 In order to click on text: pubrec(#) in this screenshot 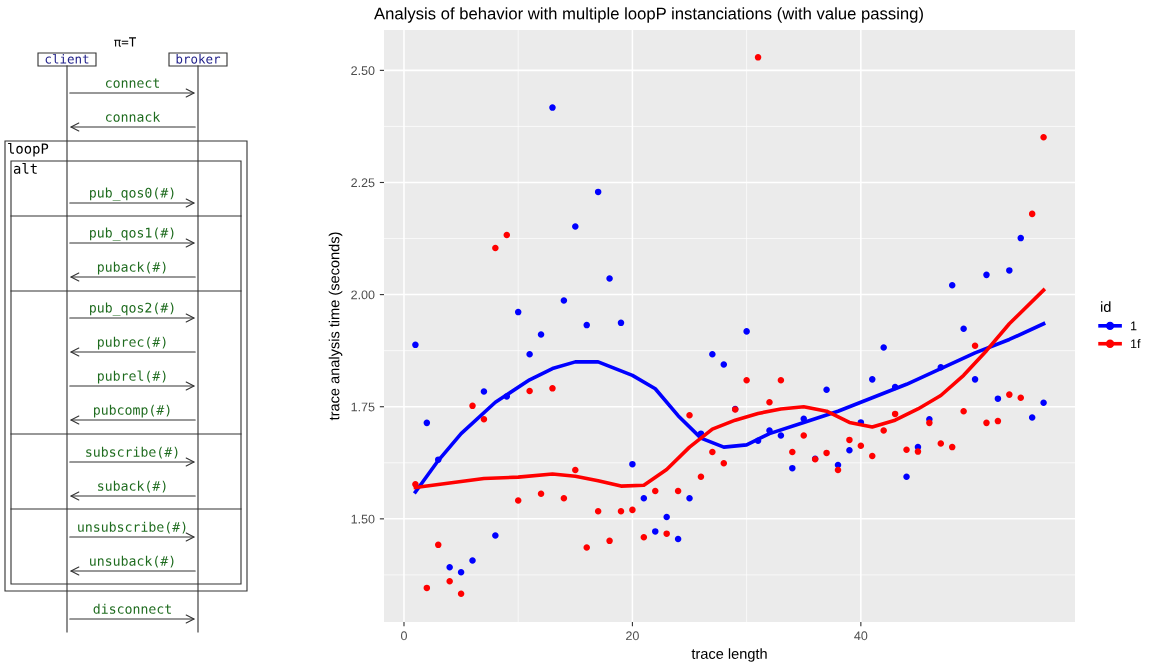, I will do `click(131, 343)`.